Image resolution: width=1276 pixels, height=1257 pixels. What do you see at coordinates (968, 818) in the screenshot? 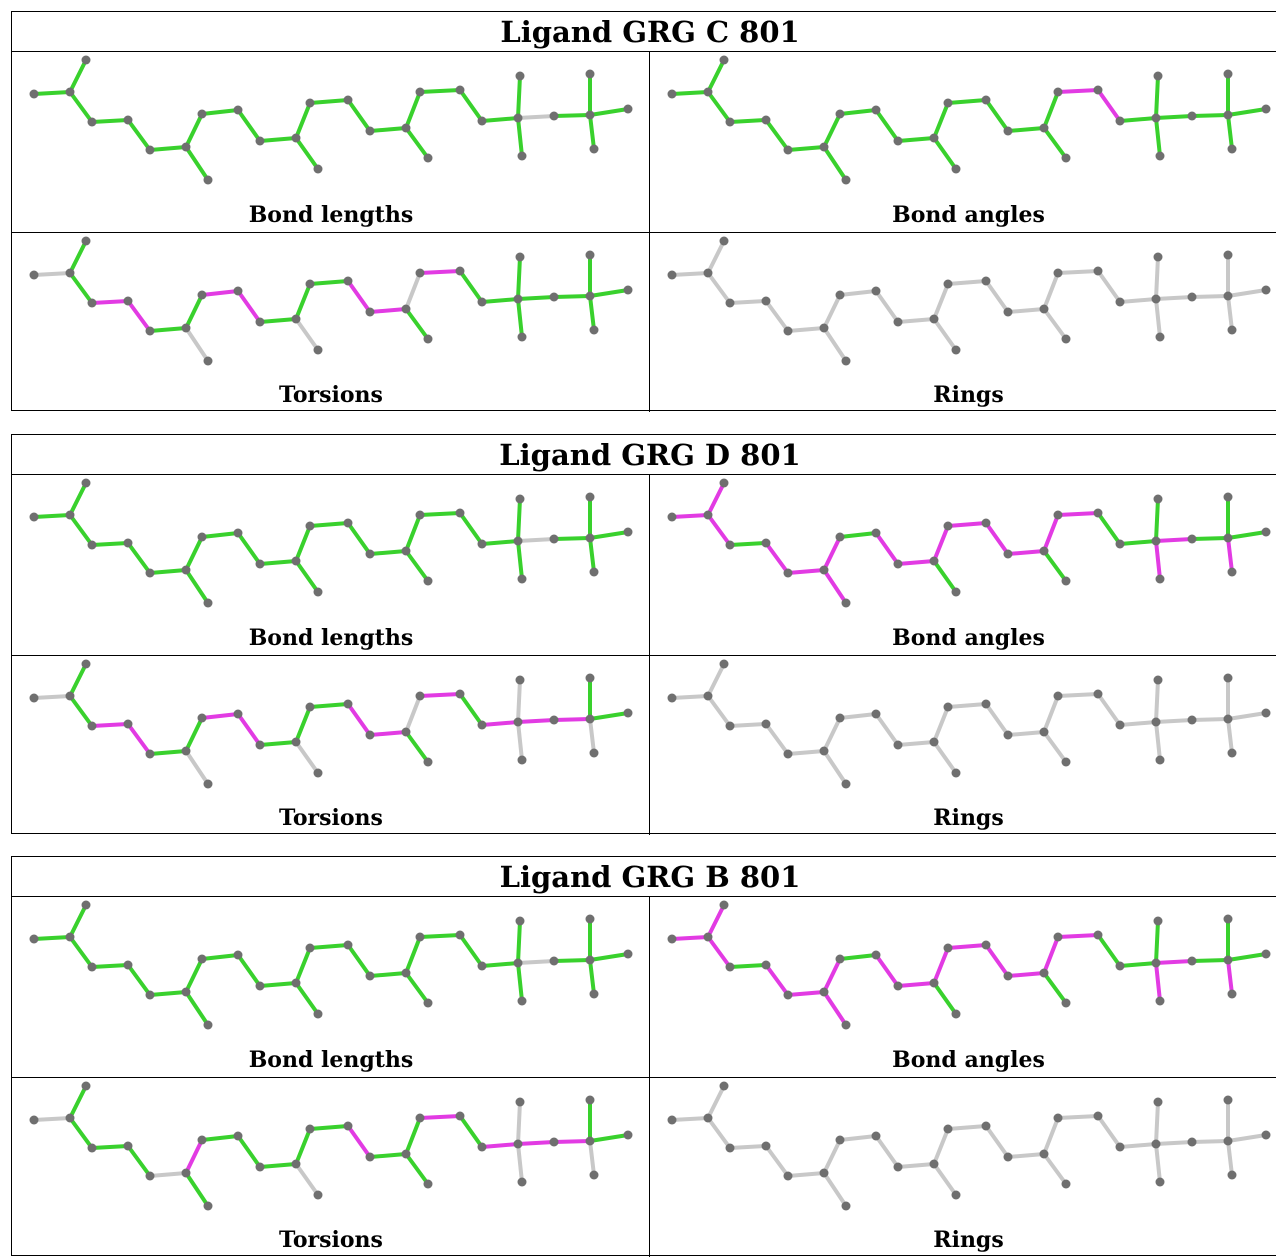
I see `panel-caption: Rings` at bounding box center [968, 818].